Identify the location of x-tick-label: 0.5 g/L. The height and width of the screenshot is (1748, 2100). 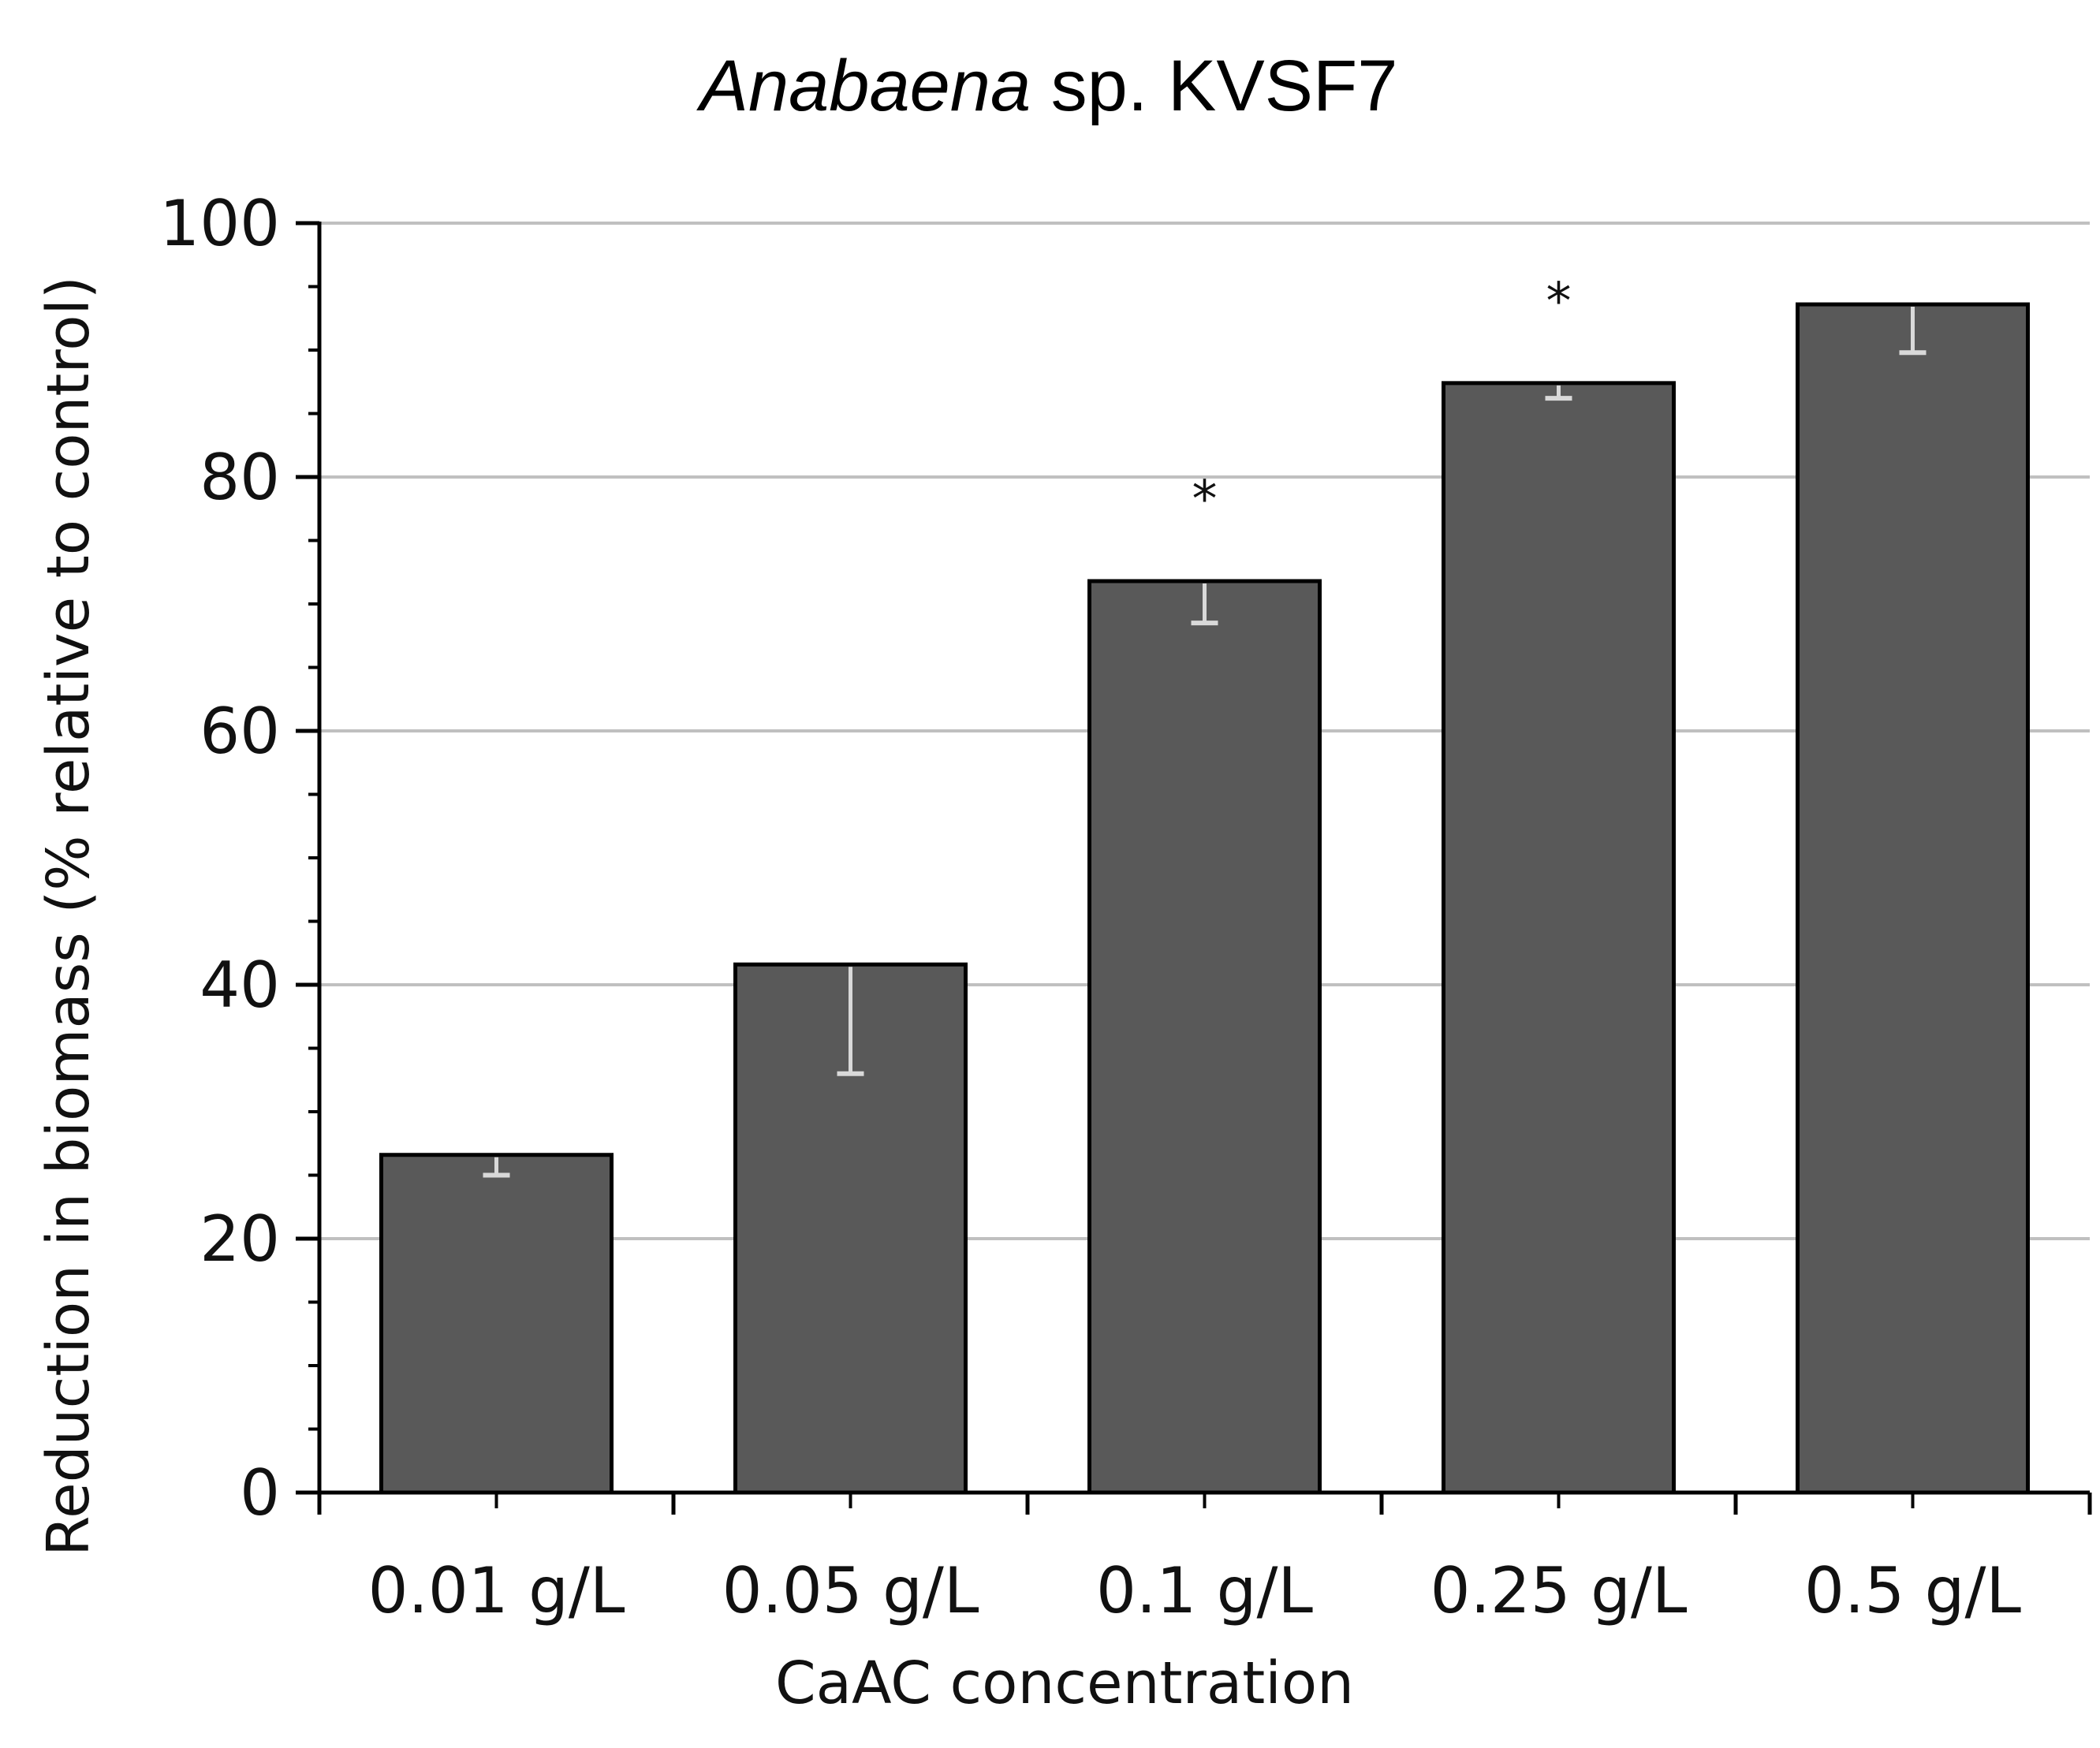
(1913, 1590).